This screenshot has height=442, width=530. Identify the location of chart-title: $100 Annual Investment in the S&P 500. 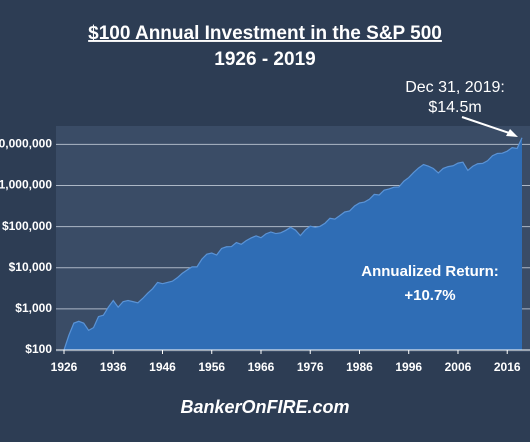
(265, 33).